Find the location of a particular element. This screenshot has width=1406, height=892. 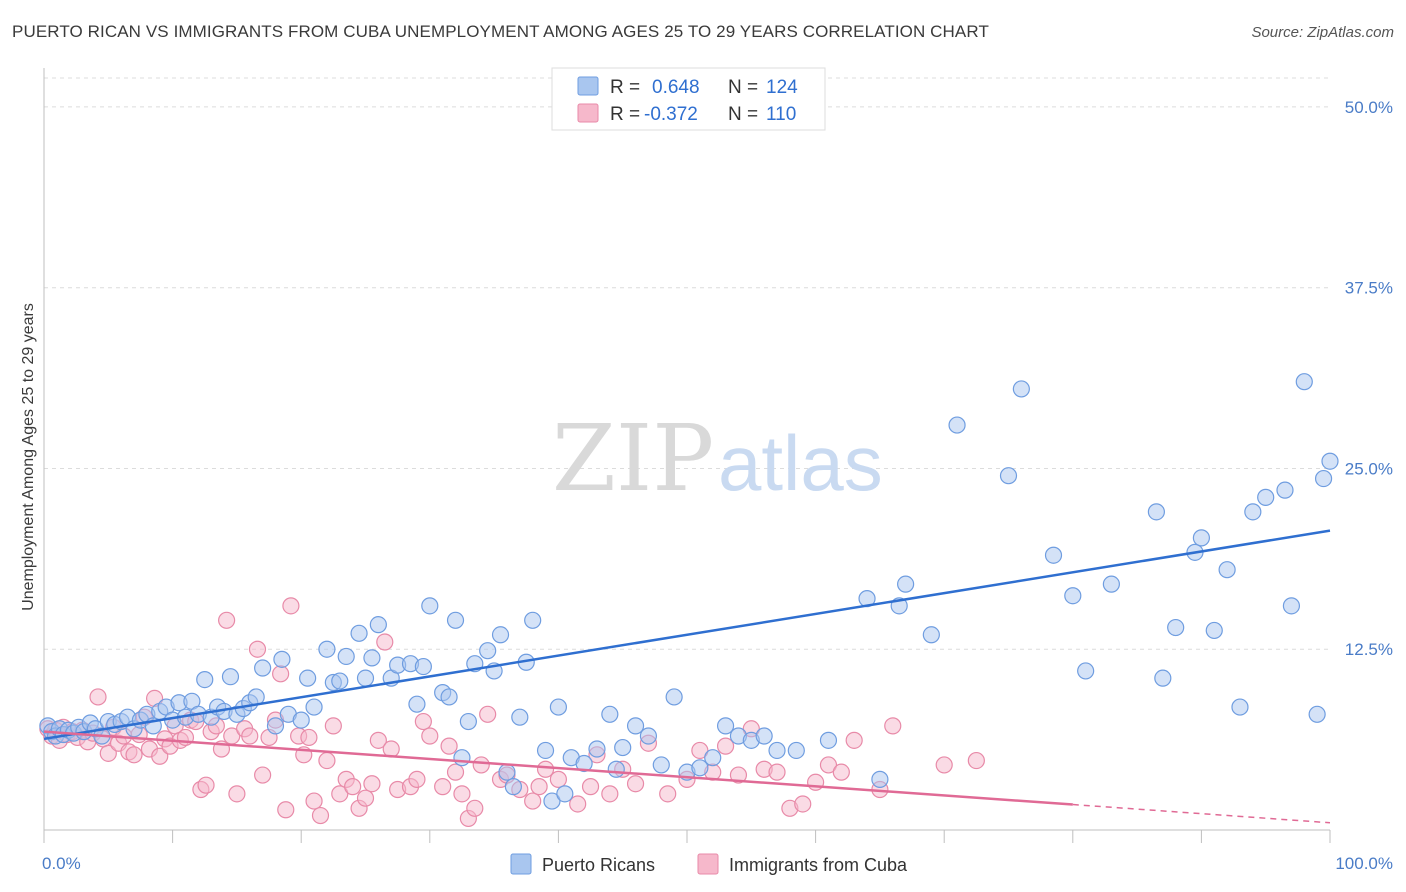

x-tick-label: 0.0% is located at coordinates (61, 863).